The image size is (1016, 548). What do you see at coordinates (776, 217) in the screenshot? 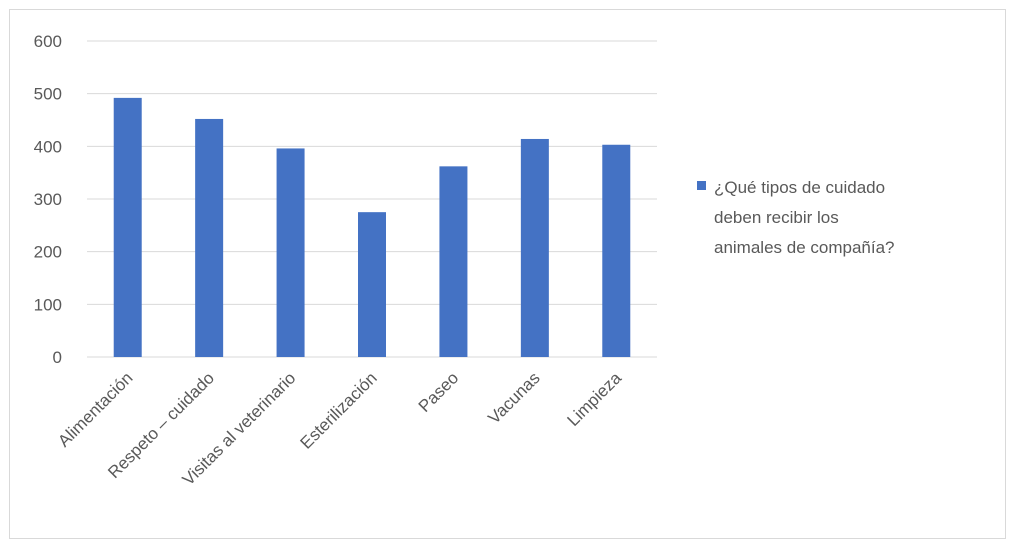
I see `legend-label-line-2: deben recibir los` at bounding box center [776, 217].